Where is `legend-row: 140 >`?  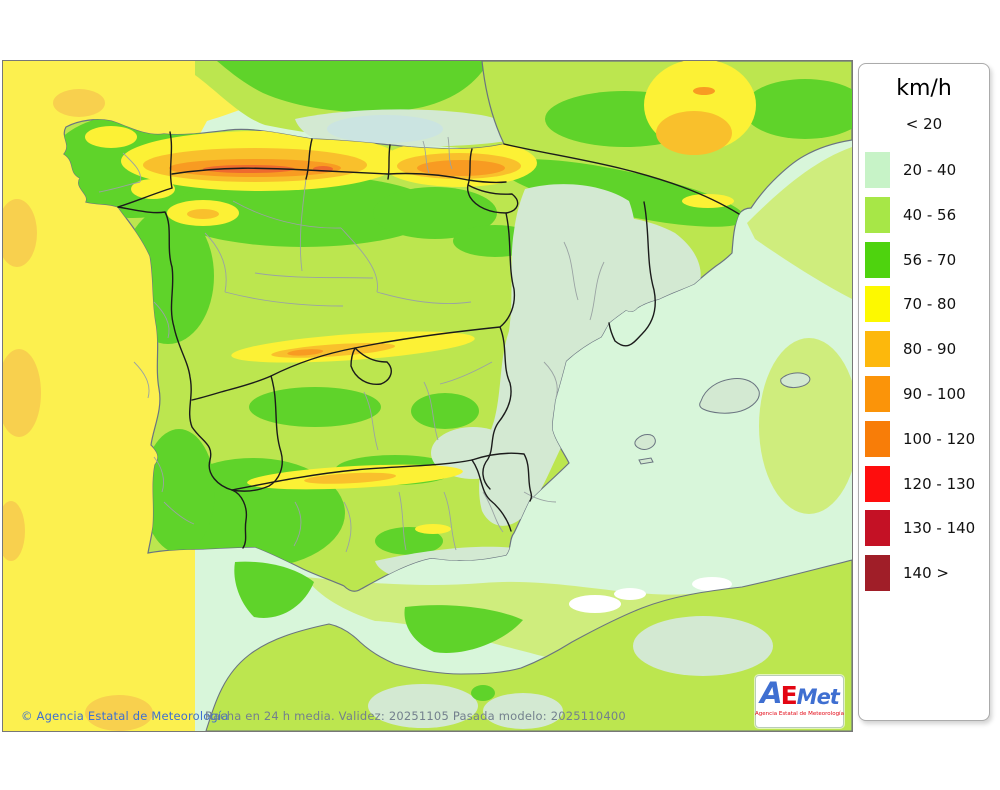
legend-row: 140 > is located at coordinates (924, 577).